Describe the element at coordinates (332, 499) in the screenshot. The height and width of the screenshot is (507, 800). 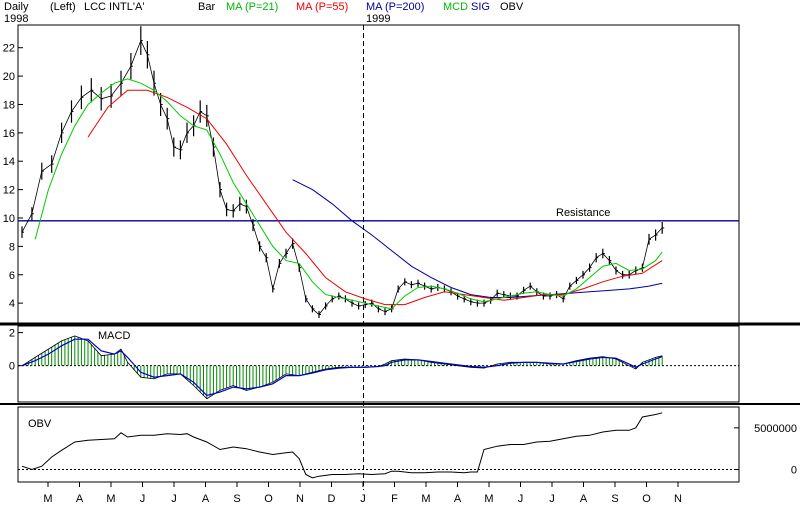
I see `x-tick-label: D` at that location.